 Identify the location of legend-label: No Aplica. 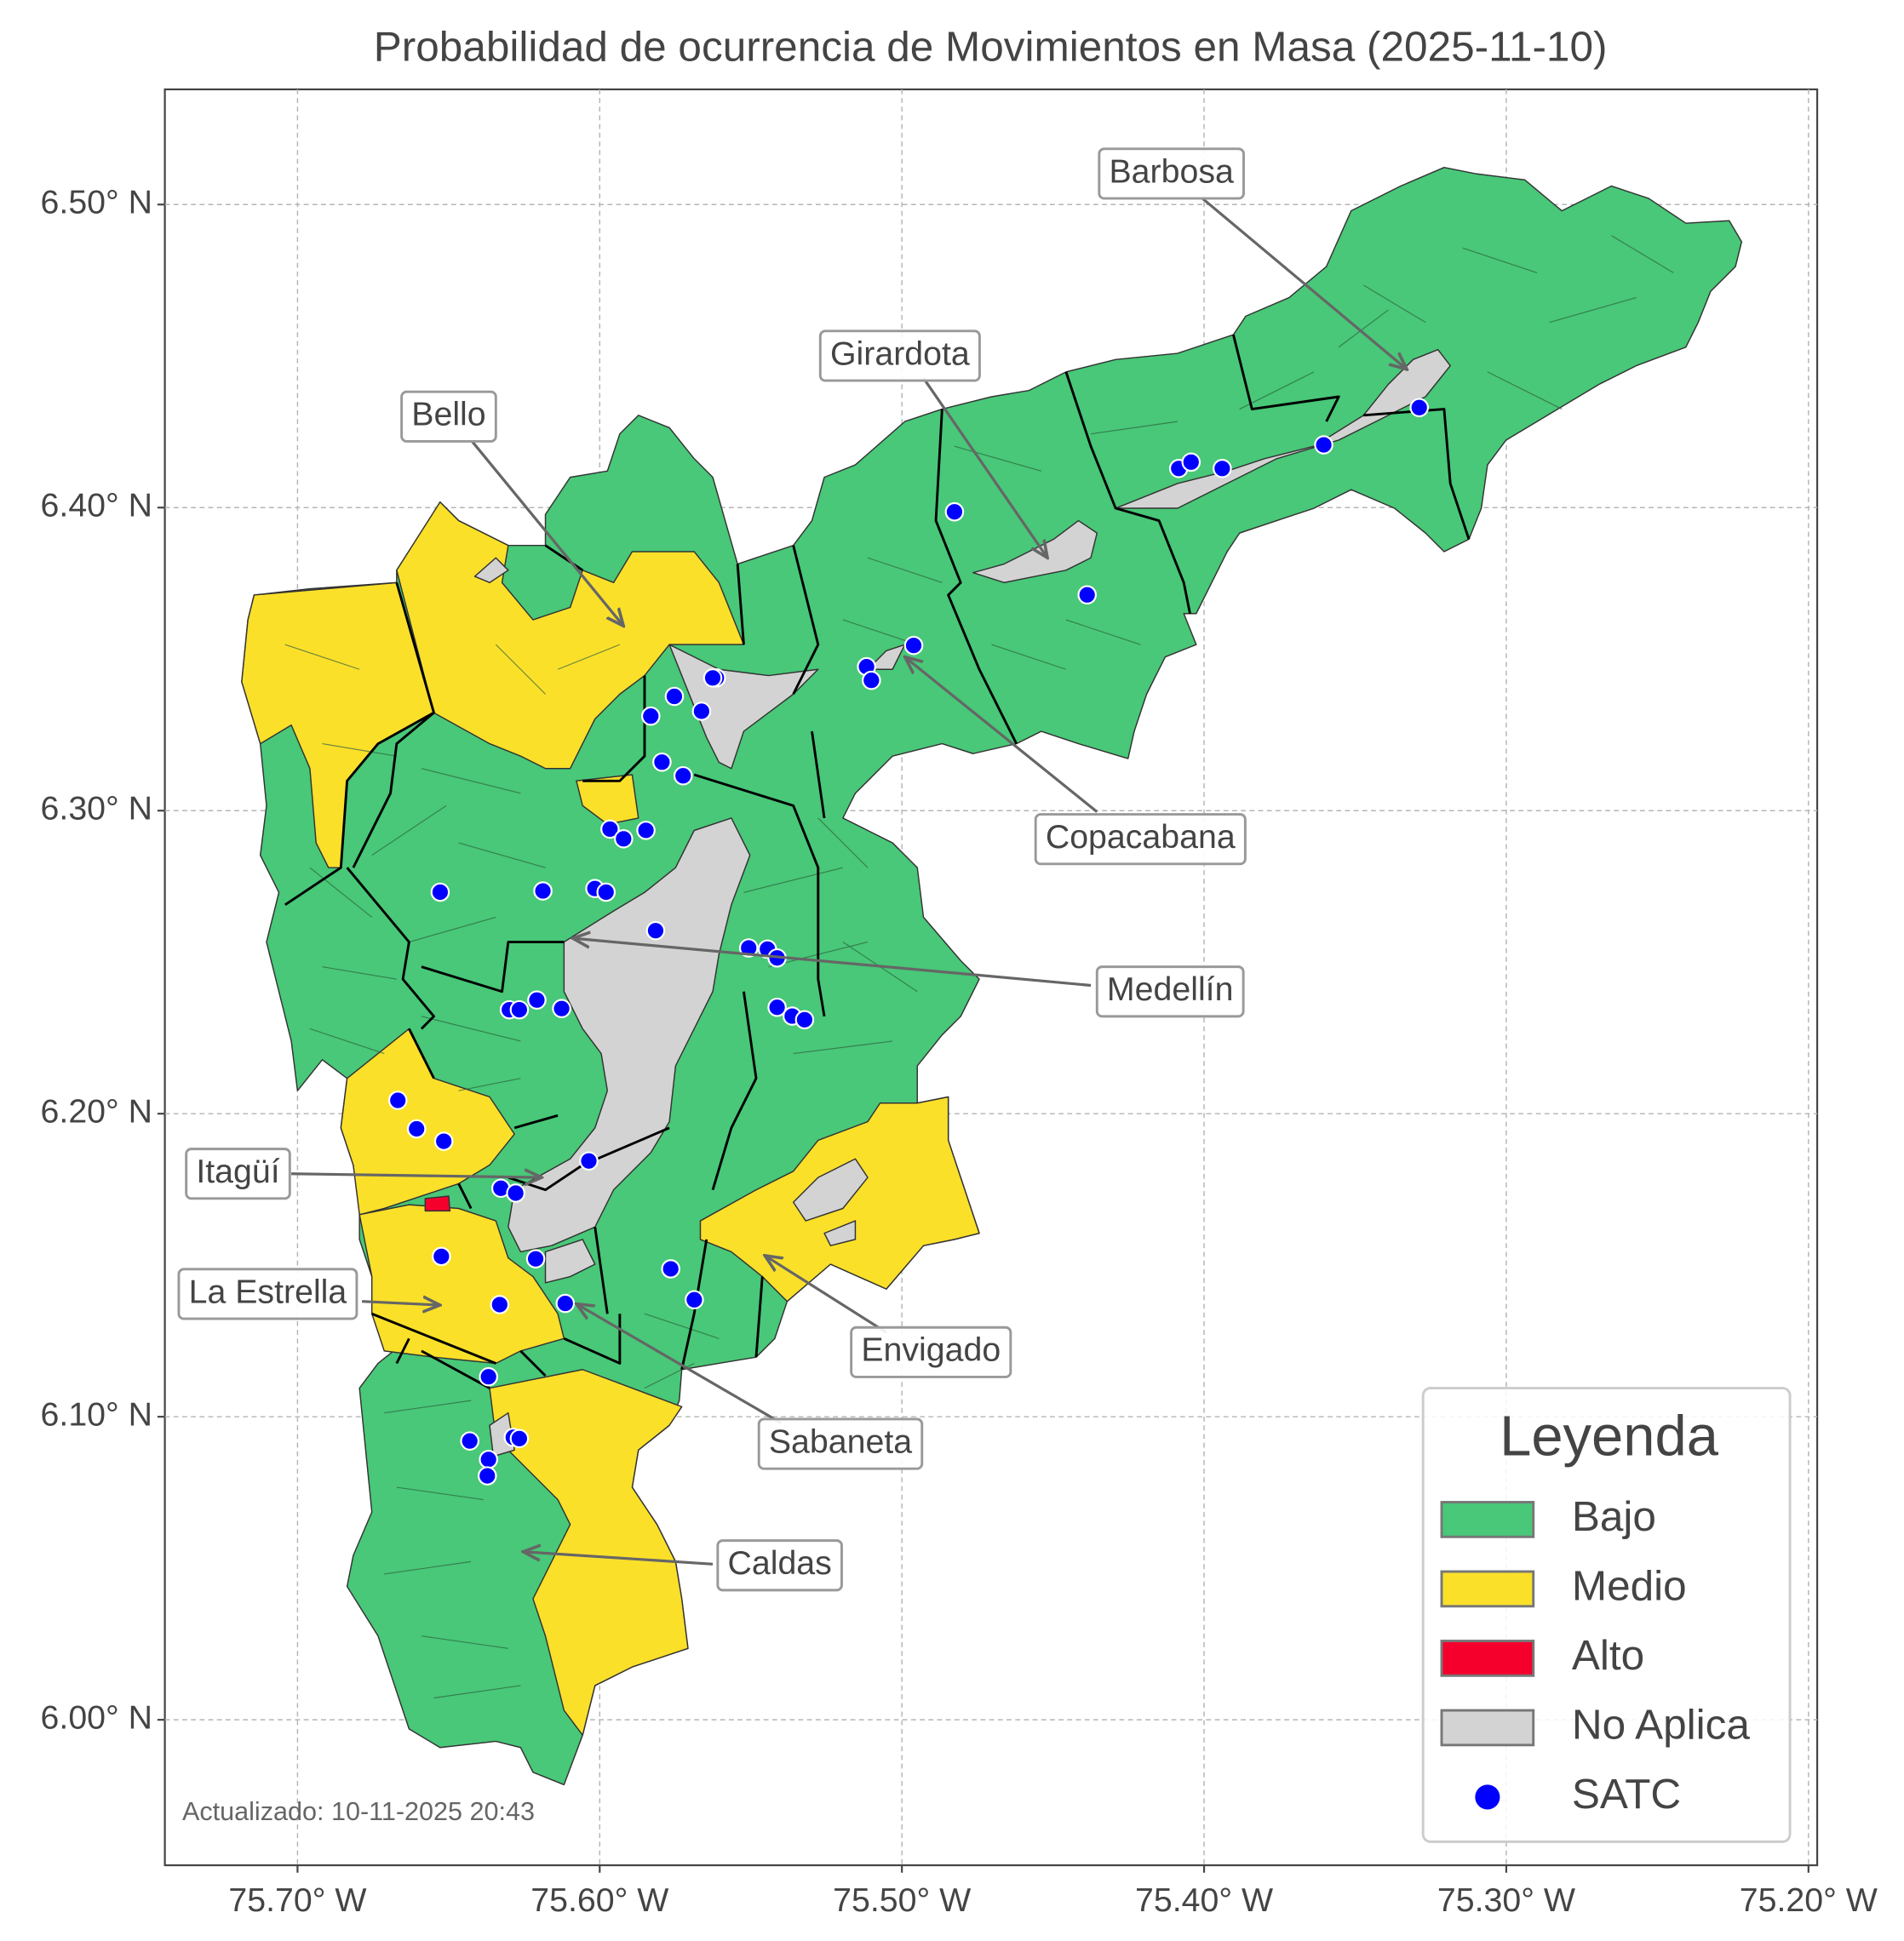
(1661, 1725).